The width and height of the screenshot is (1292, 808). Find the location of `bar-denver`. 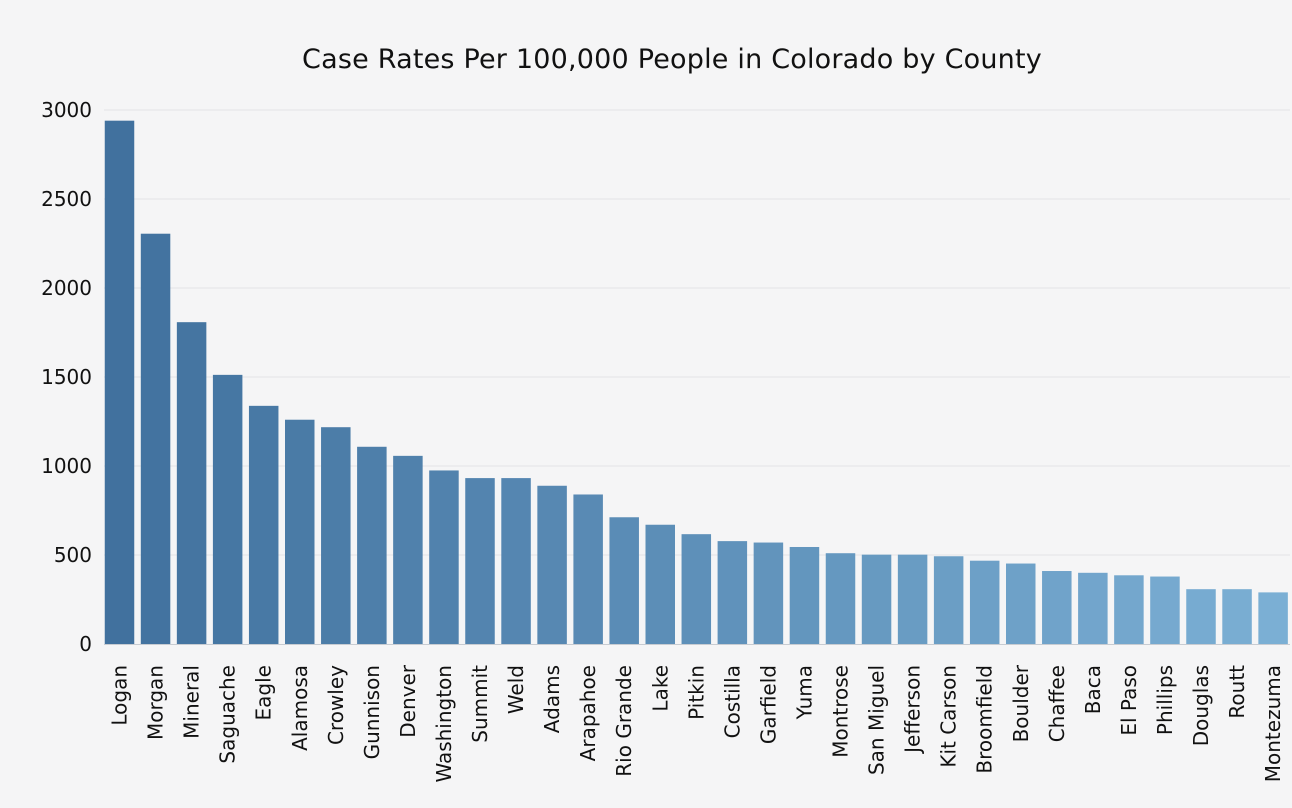

bar-denver is located at coordinates (408, 549).